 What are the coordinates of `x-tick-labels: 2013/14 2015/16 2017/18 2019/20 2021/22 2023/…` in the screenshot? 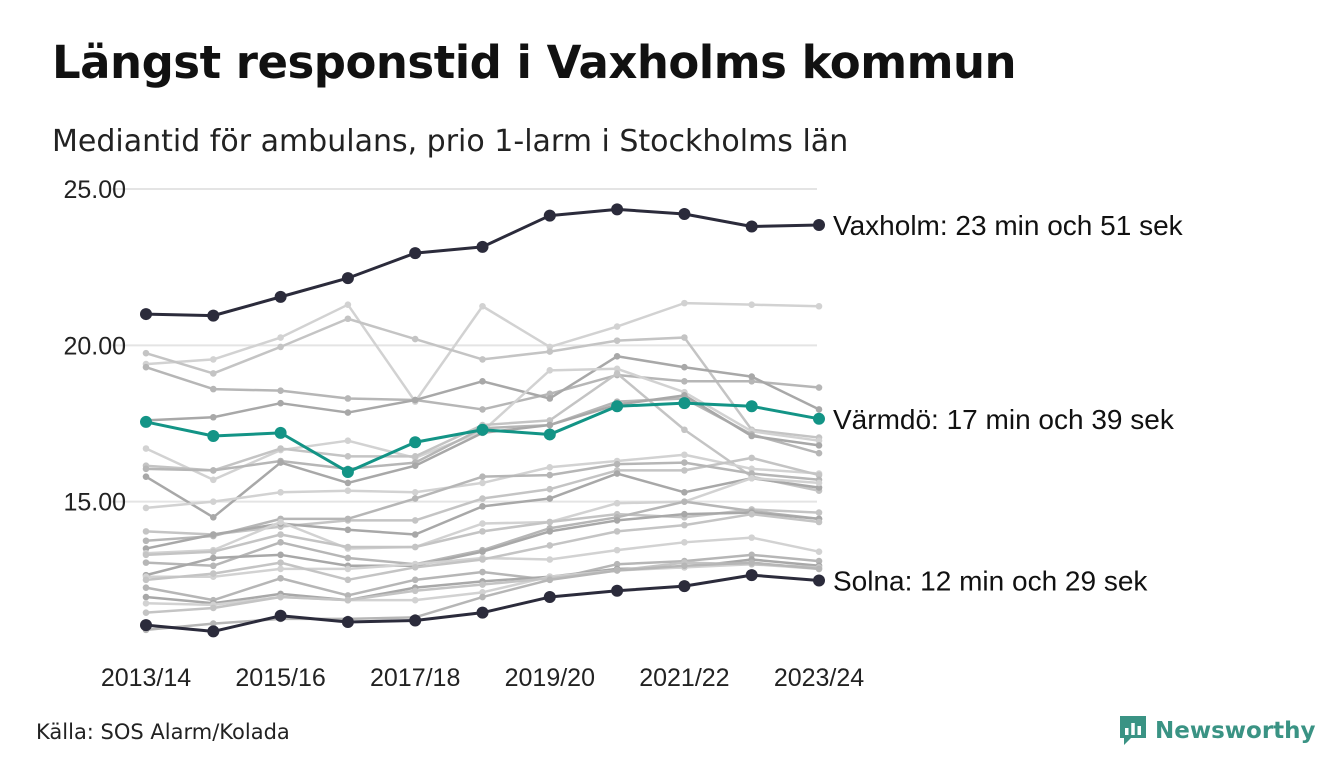 It's located at (482, 678).